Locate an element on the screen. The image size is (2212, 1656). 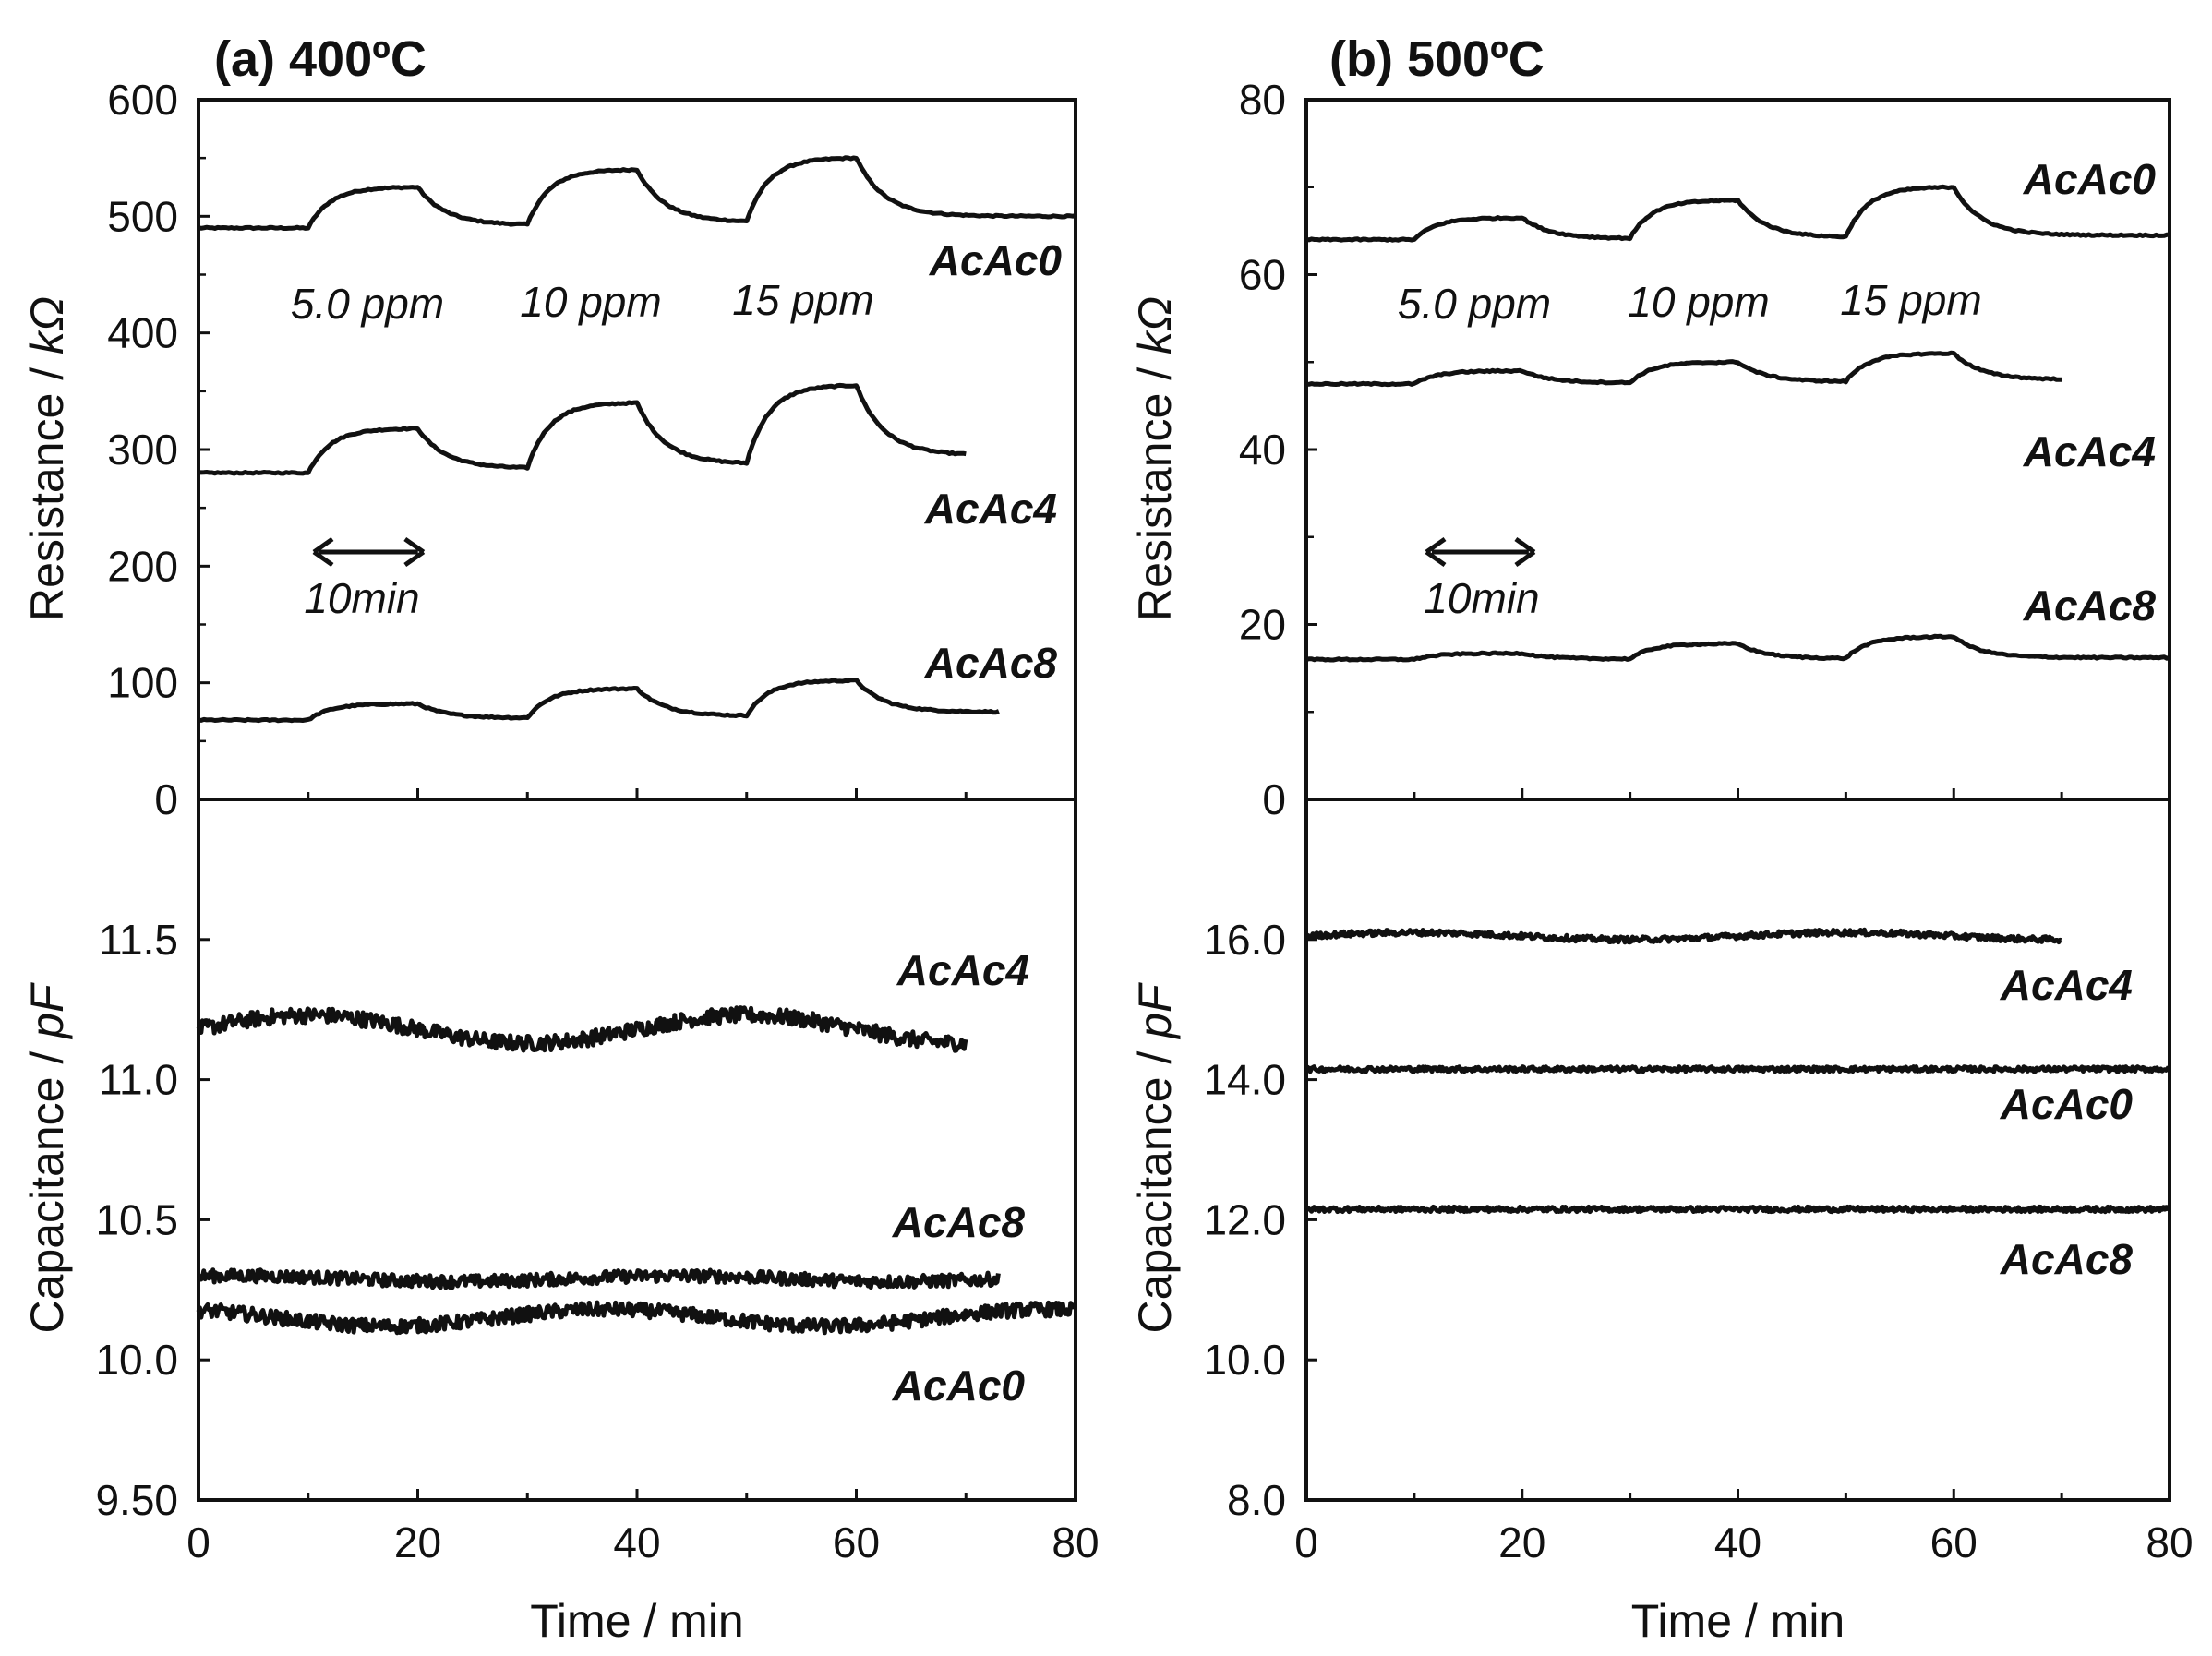
y-tick-label: 40 is located at coordinates (1262, 450).